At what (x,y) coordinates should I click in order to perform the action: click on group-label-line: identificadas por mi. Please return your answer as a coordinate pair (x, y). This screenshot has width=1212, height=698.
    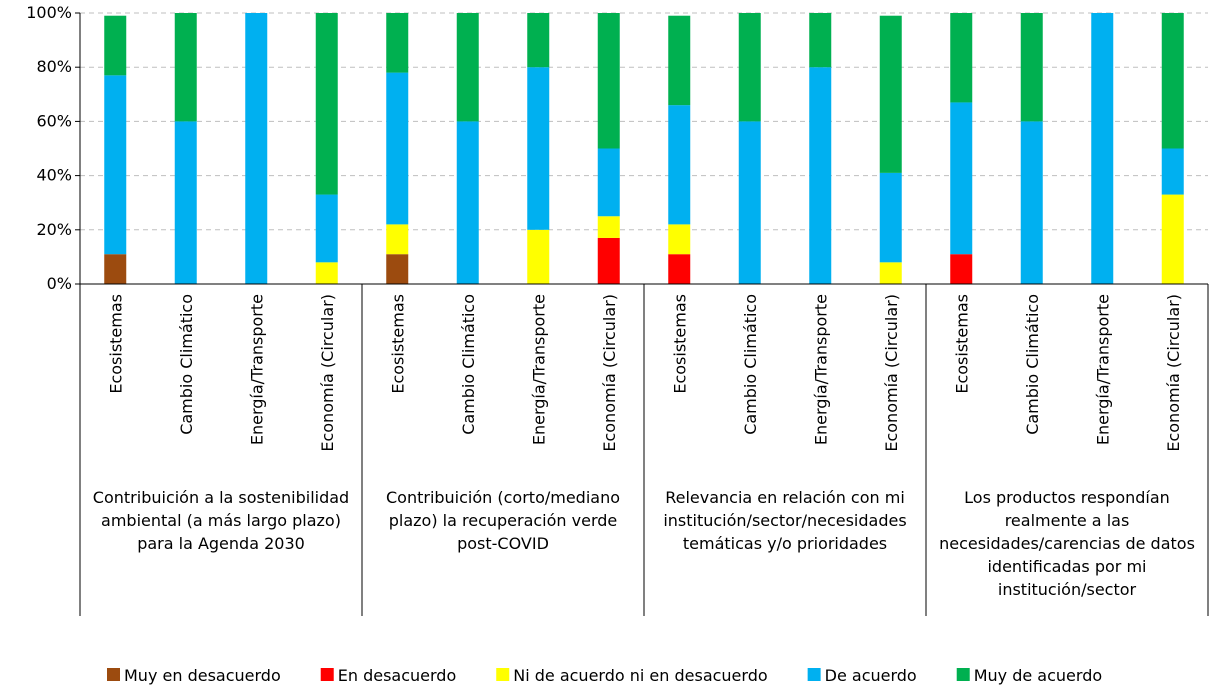
    Looking at the image, I should click on (1066, 566).